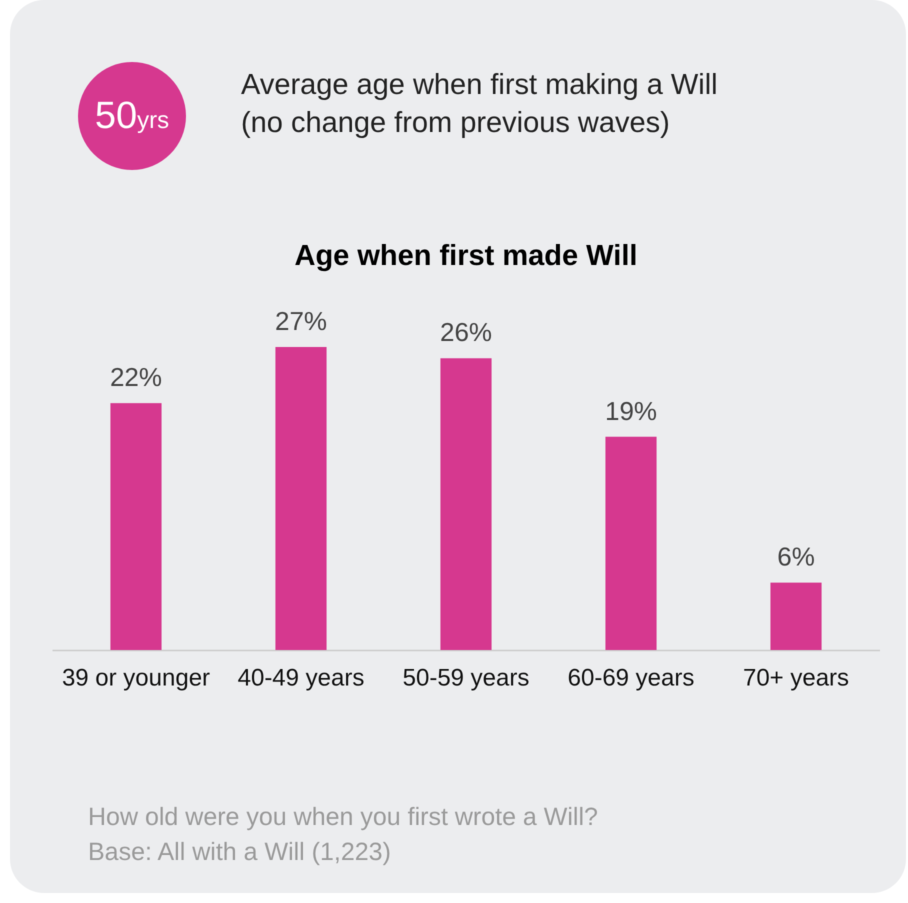 This screenshot has height=903, width=908. I want to click on text: Average age when first making a Will (no change from previous waves), so click(480, 104).